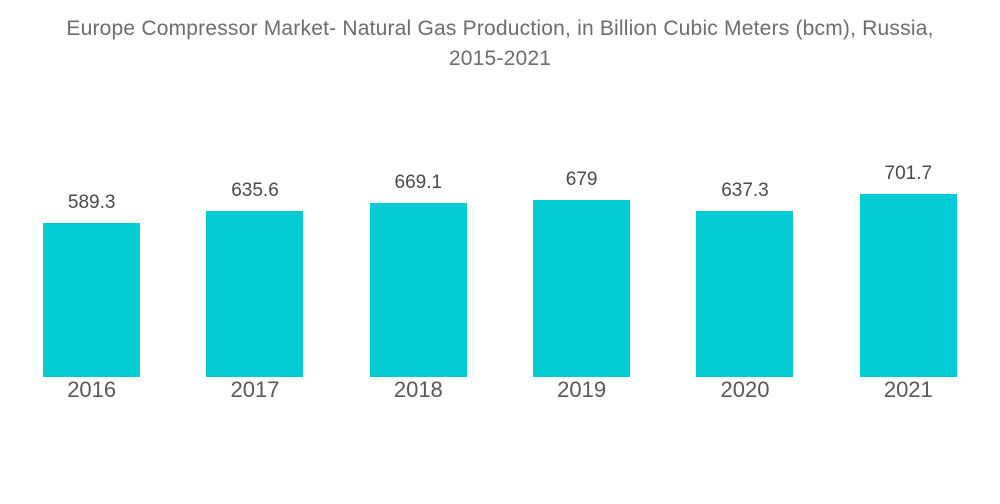 This screenshot has width=1000, height=504. What do you see at coordinates (581, 179) in the screenshot?
I see `bar-value-label: 679` at bounding box center [581, 179].